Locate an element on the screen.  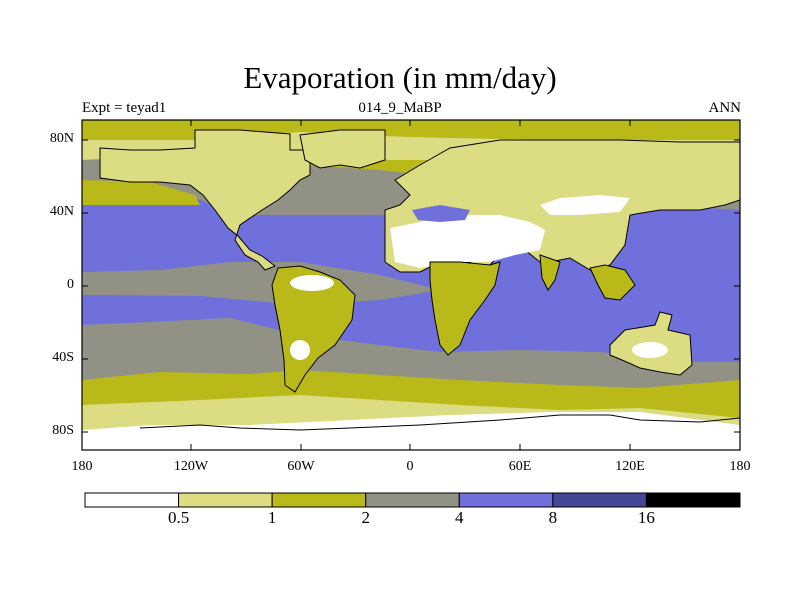
colorbar-label: 4 is located at coordinates (459, 517).